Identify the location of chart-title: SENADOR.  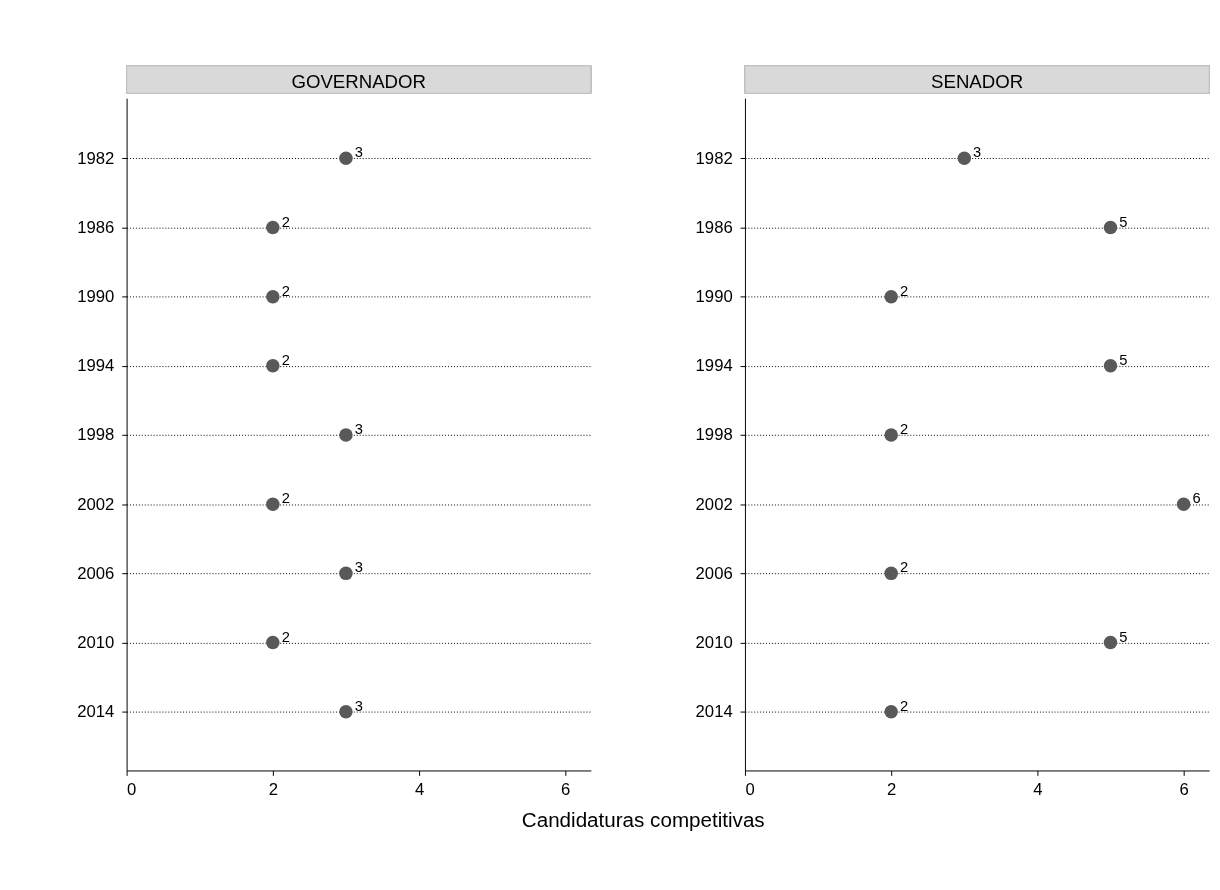
(977, 81).